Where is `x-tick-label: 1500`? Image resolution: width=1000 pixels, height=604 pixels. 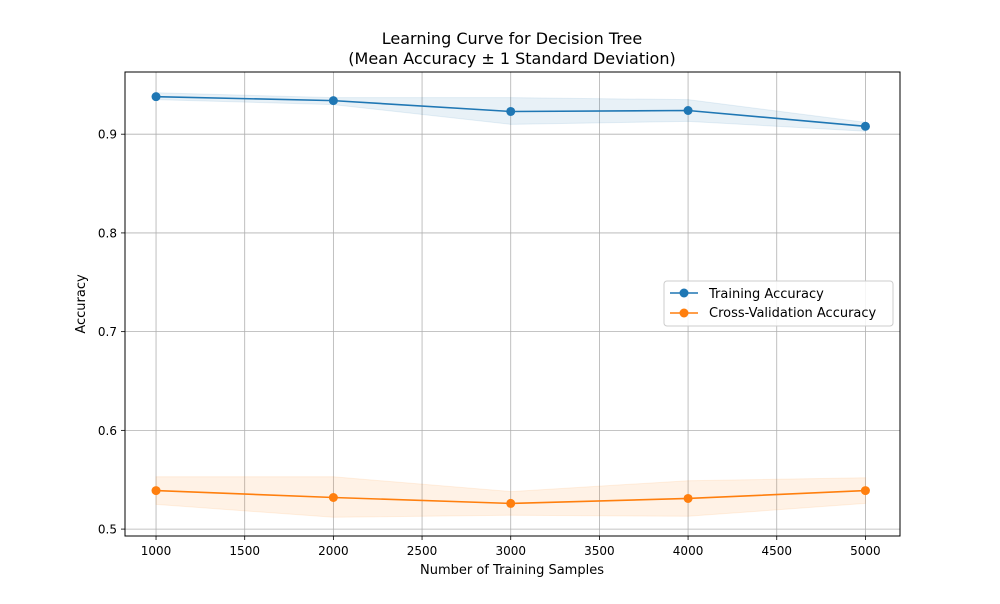
x-tick-label: 1500 is located at coordinates (244, 551).